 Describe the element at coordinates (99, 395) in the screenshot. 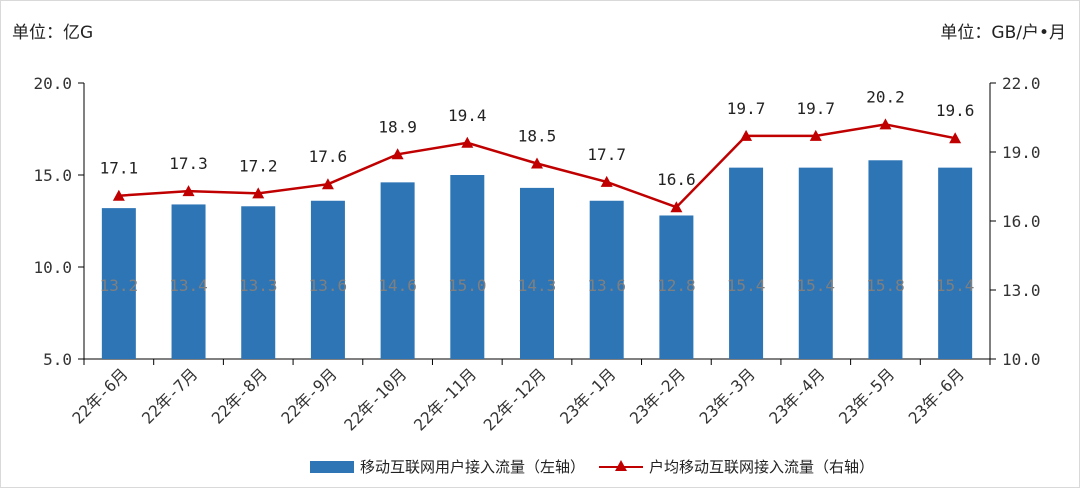

I see `x-category-label: 22年-6月` at that location.